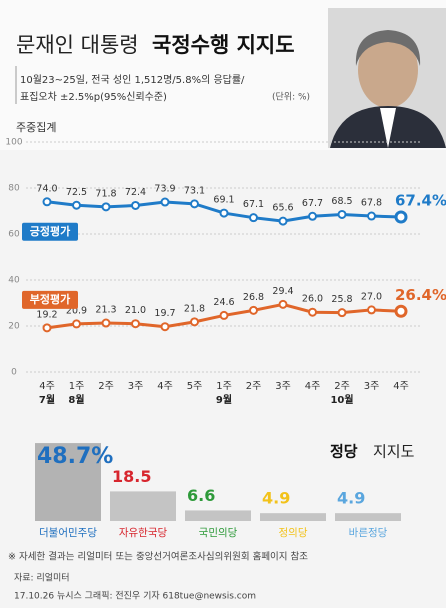  I want to click on month-label: 9월, so click(224, 400).